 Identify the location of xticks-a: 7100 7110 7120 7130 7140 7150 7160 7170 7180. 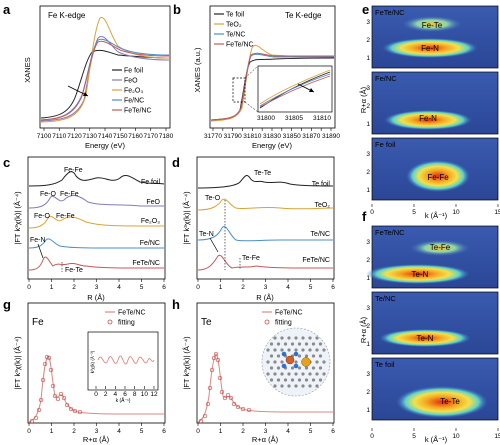
(105, 134).